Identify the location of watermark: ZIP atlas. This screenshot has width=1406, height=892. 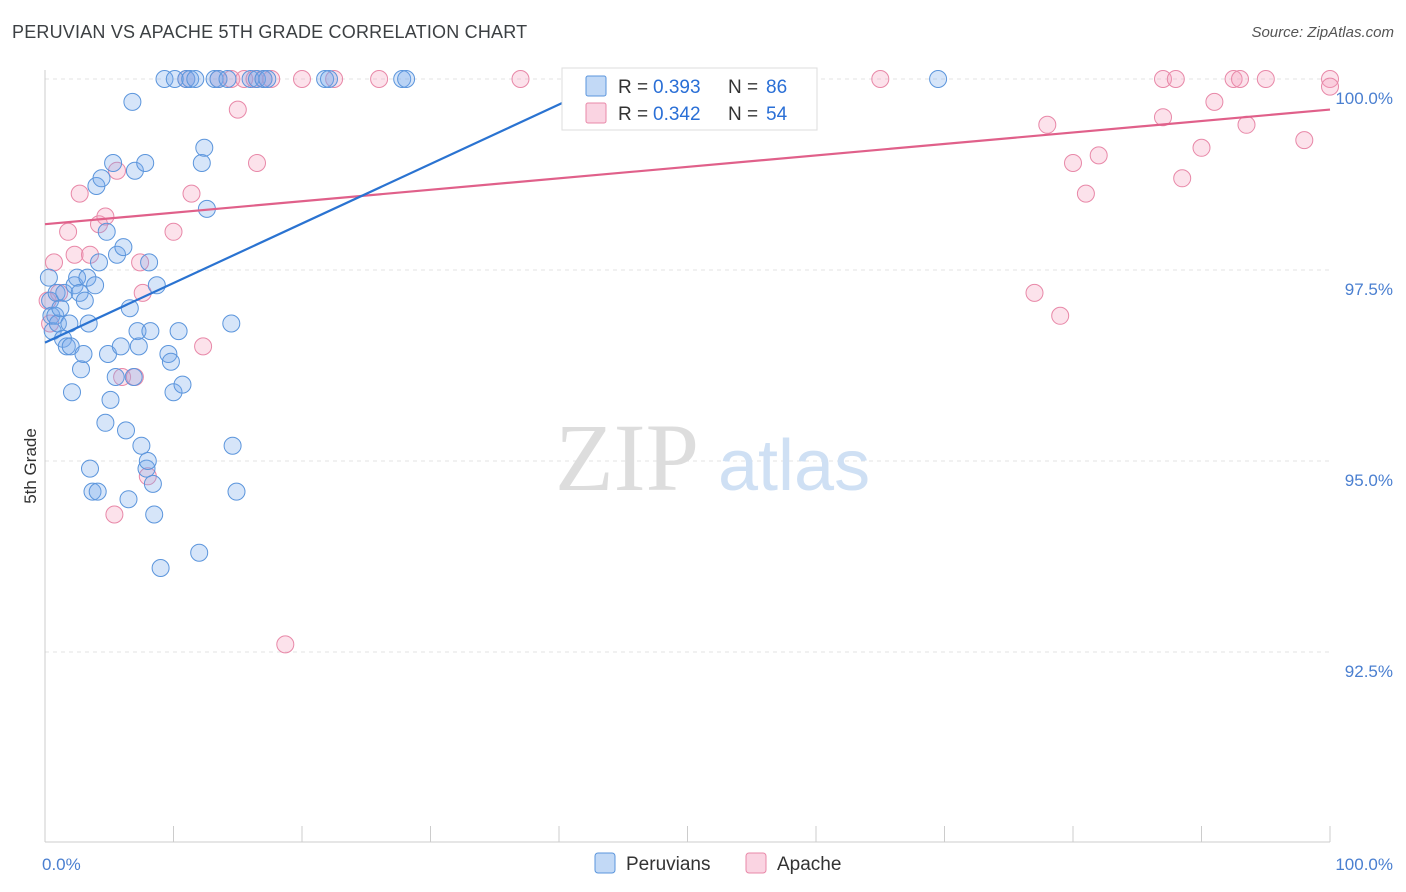
(712, 457).